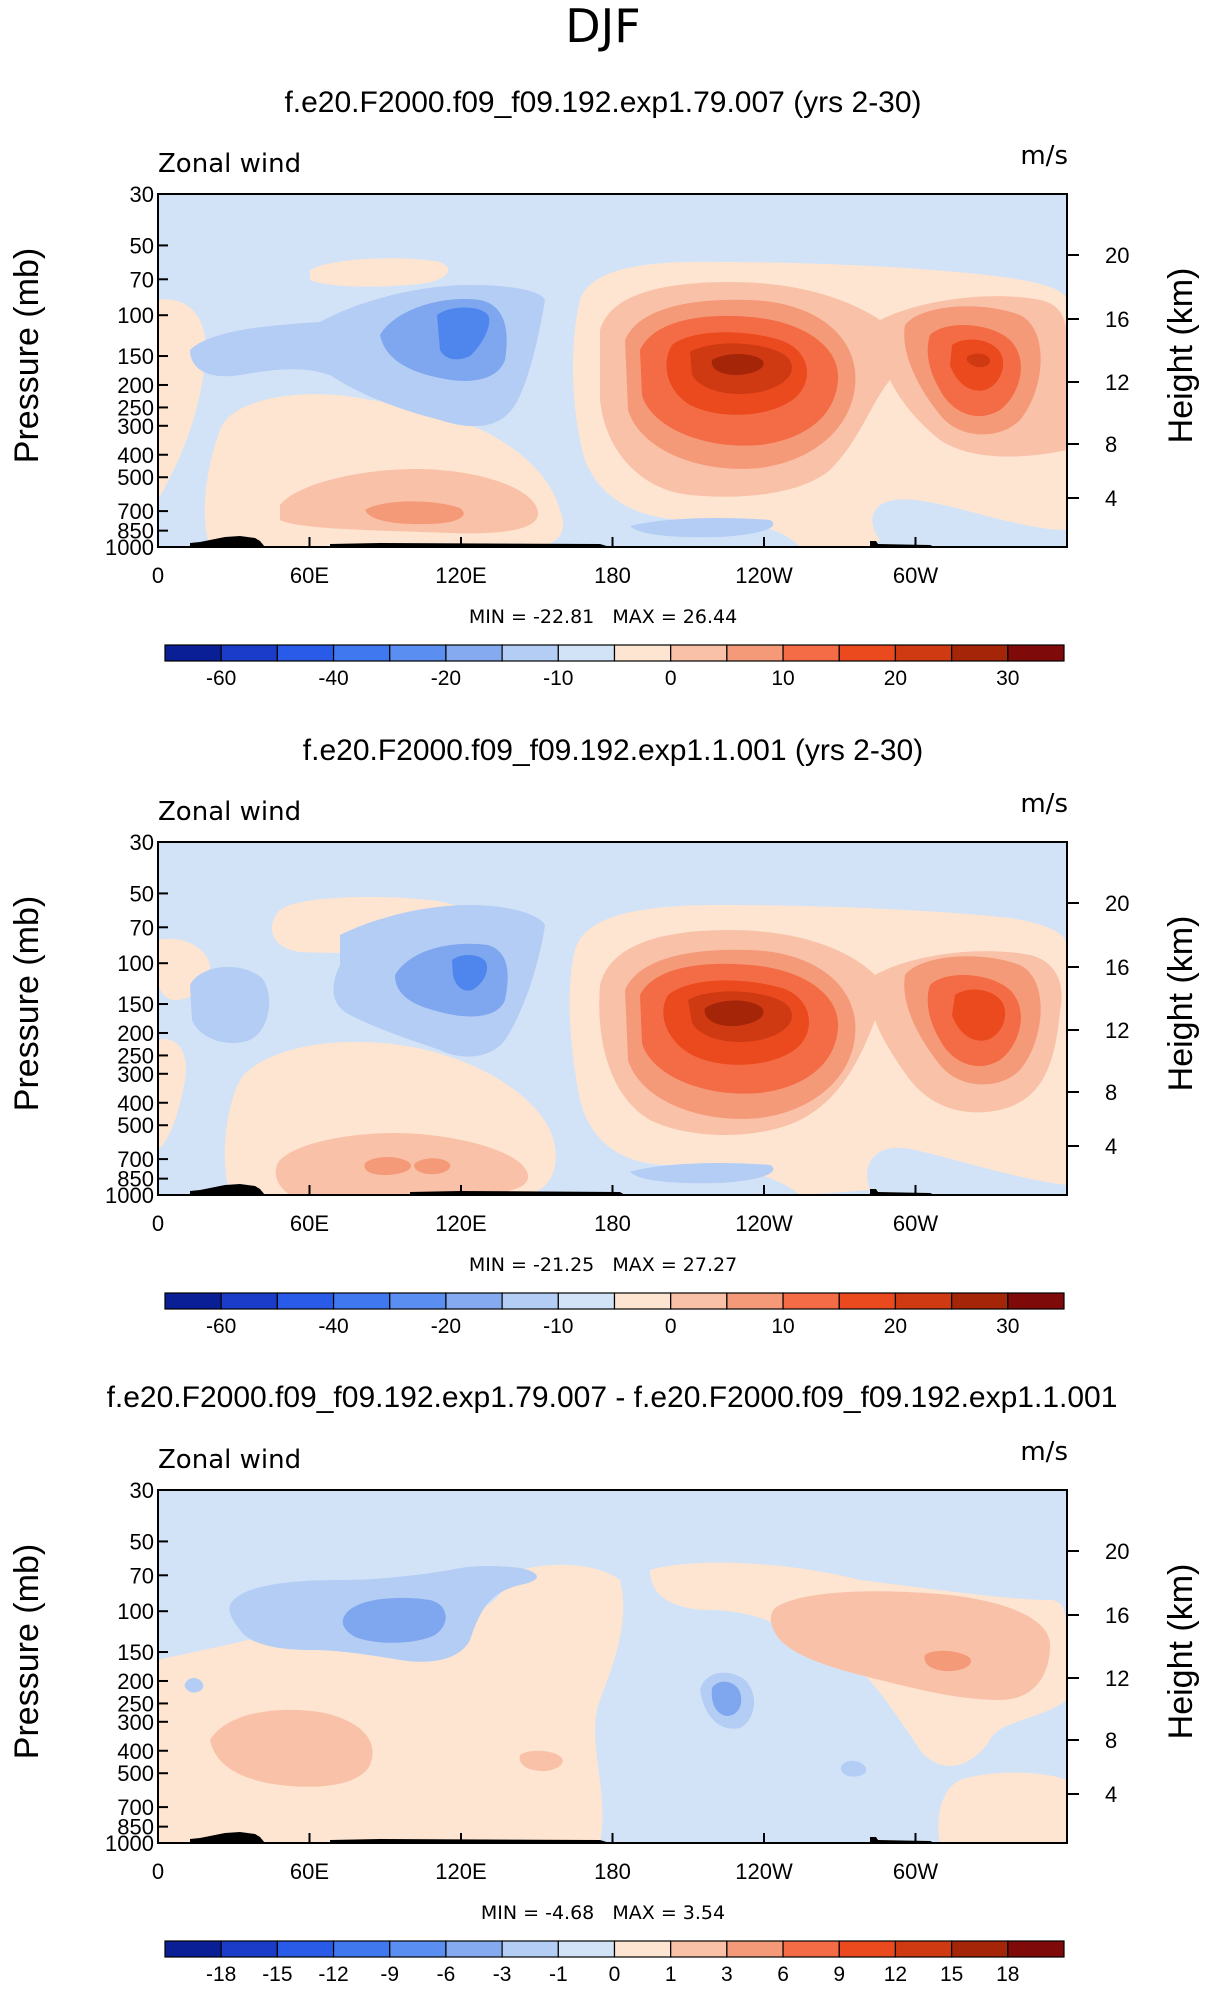 The height and width of the screenshot is (1992, 1206). I want to click on colorbar-label: 6, so click(783, 1974).